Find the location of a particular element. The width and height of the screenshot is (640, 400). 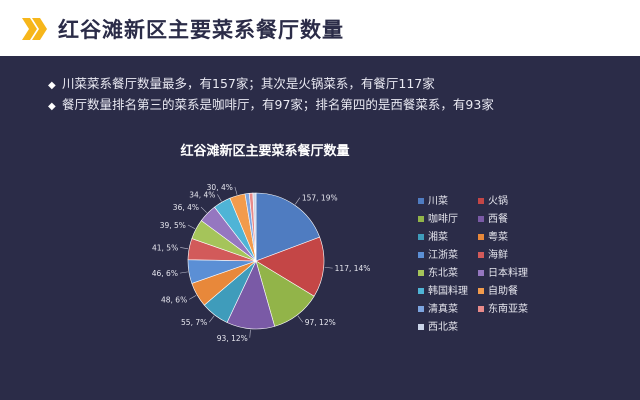

legend-item: 自助餐 is located at coordinates (498, 289).